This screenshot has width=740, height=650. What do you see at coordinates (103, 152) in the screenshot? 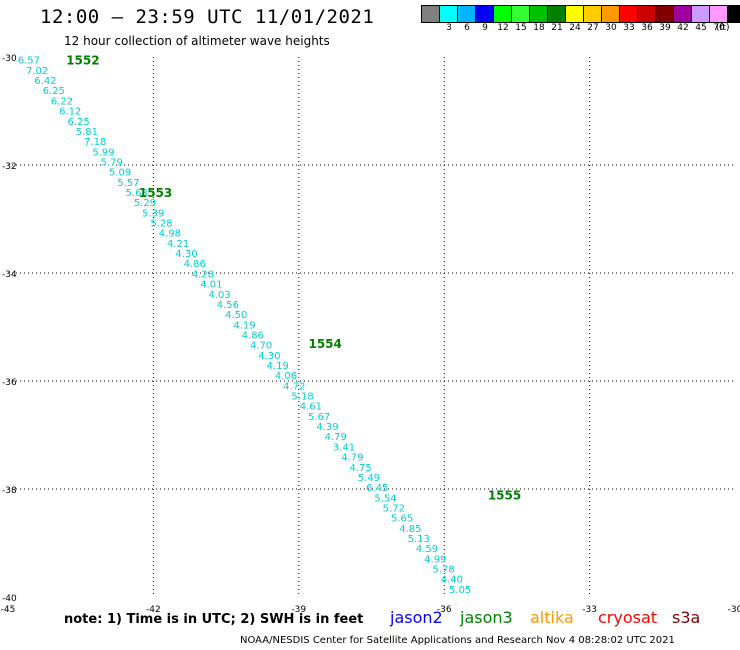
I see `wave-height-value: 5.99` at bounding box center [103, 152].